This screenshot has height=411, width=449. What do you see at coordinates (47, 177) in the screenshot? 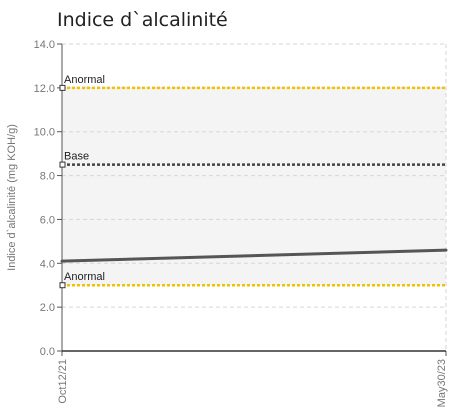
I see `y-tick-label: 8.0` at bounding box center [47, 177].